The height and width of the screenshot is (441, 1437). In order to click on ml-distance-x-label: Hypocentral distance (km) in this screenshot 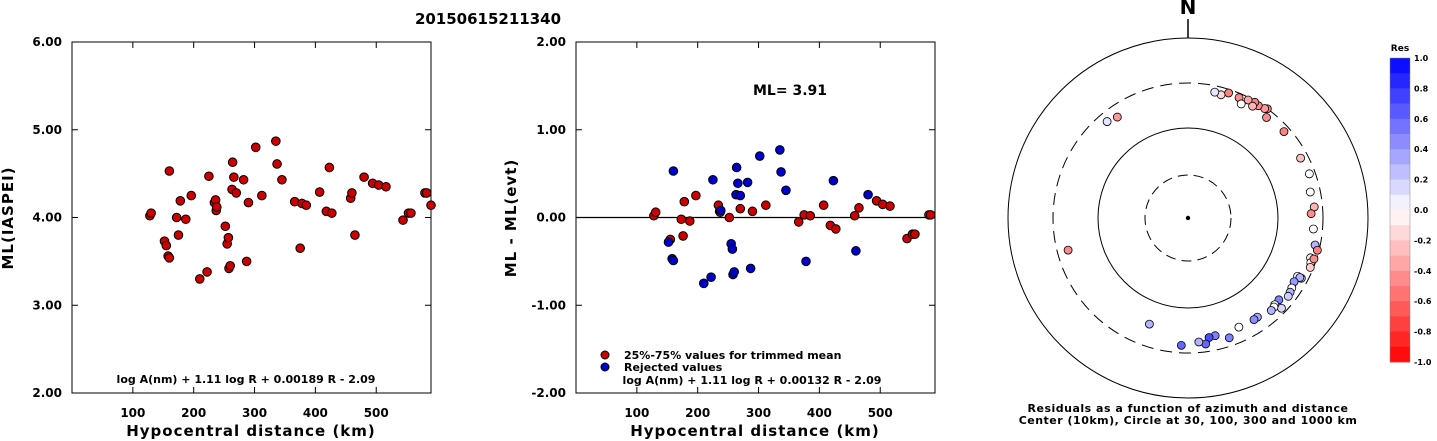, I will do `click(251, 431)`.